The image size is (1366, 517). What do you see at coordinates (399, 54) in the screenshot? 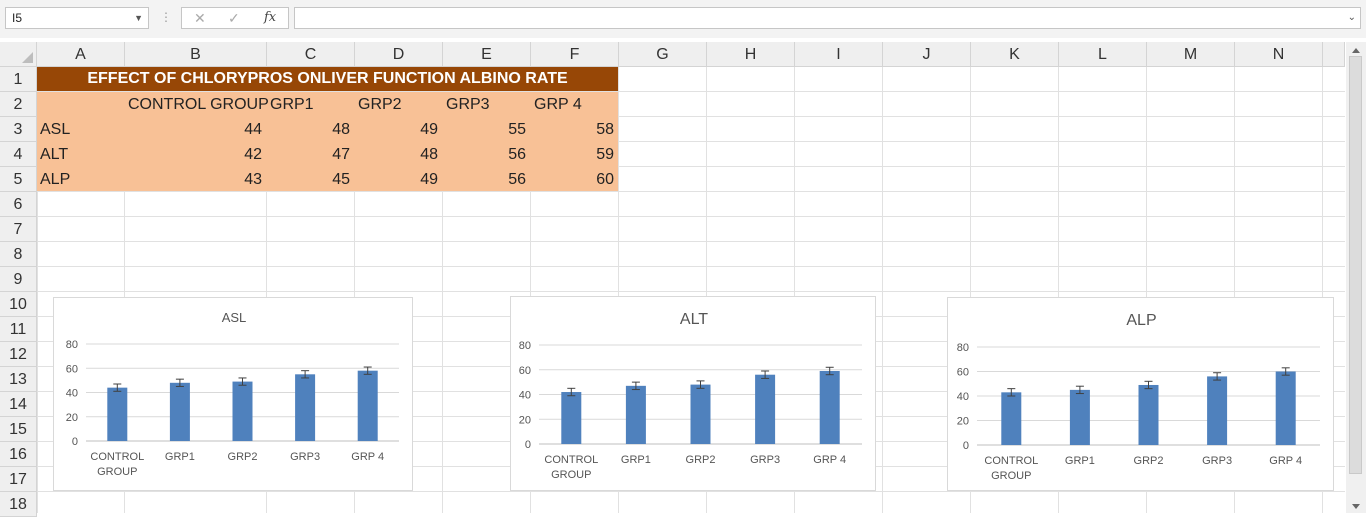
I see `column-header-d: D` at bounding box center [399, 54].